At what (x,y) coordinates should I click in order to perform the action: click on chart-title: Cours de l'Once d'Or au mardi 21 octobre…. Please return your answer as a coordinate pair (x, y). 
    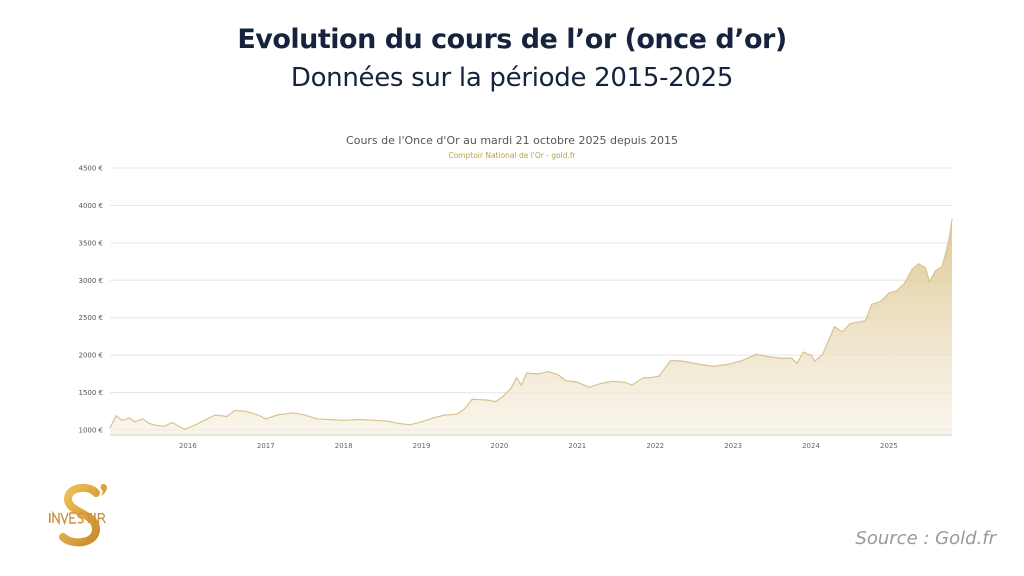
    Looking at the image, I should click on (512, 140).